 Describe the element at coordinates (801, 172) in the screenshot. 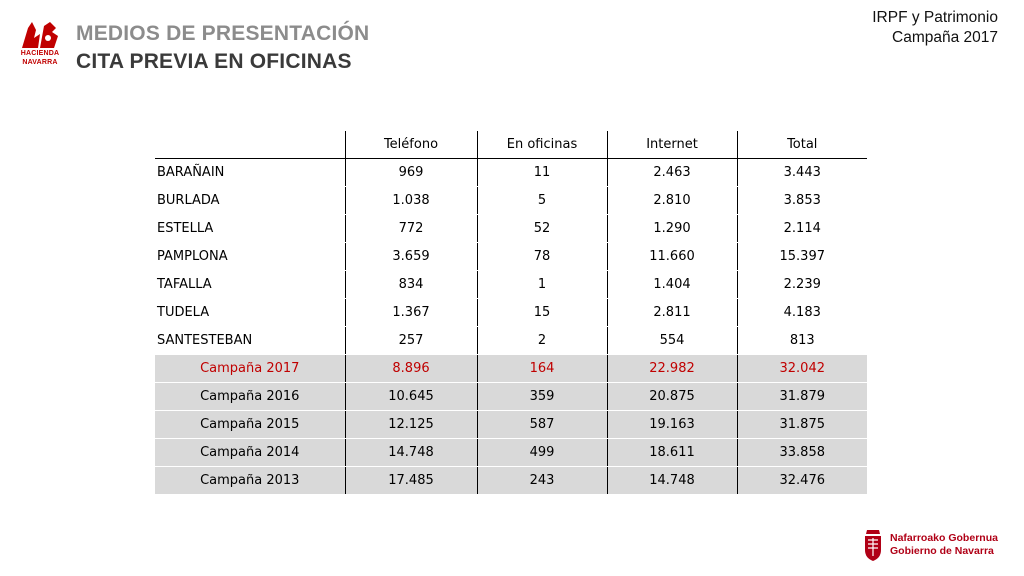

I see `cell: 3.443` at that location.